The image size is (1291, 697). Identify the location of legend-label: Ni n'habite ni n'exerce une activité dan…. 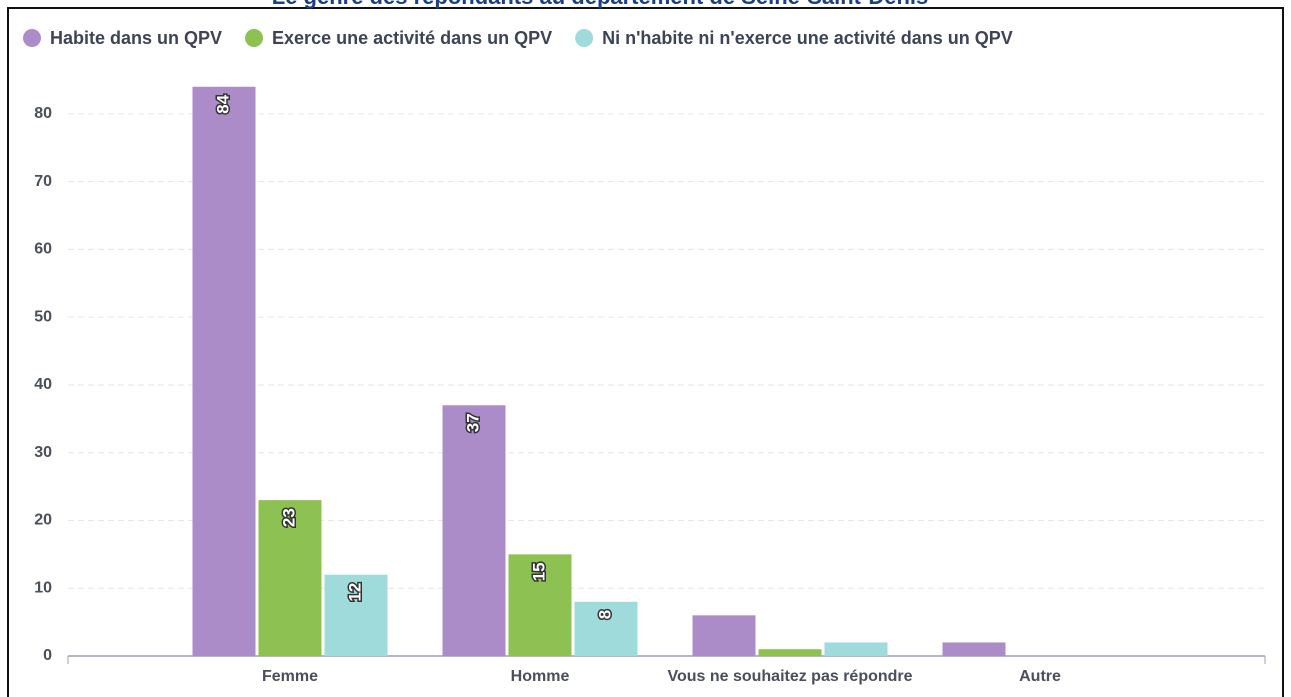
(807, 38).